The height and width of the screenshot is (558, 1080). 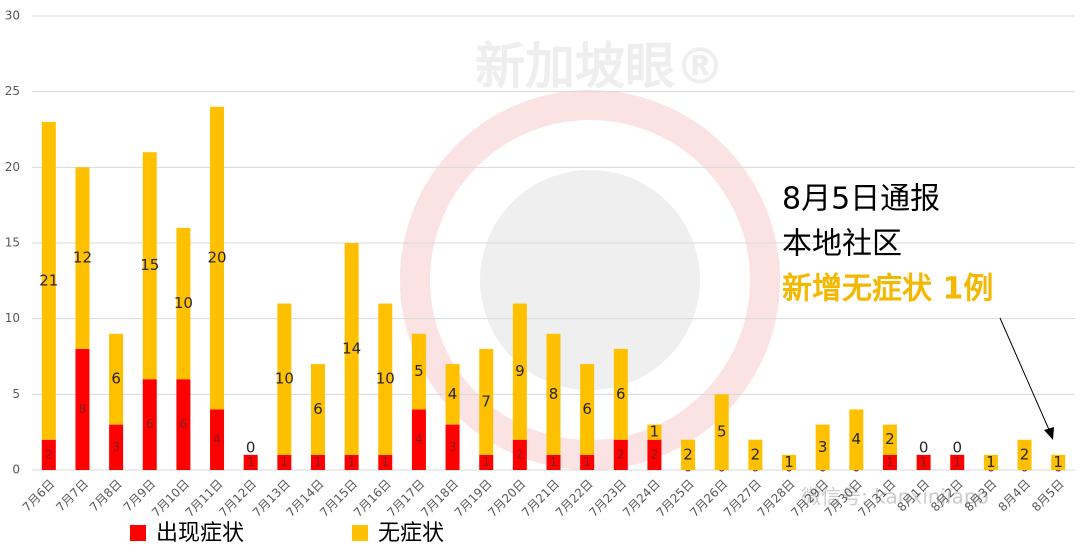 I want to click on y-tick-label: 25, so click(x=12, y=91).